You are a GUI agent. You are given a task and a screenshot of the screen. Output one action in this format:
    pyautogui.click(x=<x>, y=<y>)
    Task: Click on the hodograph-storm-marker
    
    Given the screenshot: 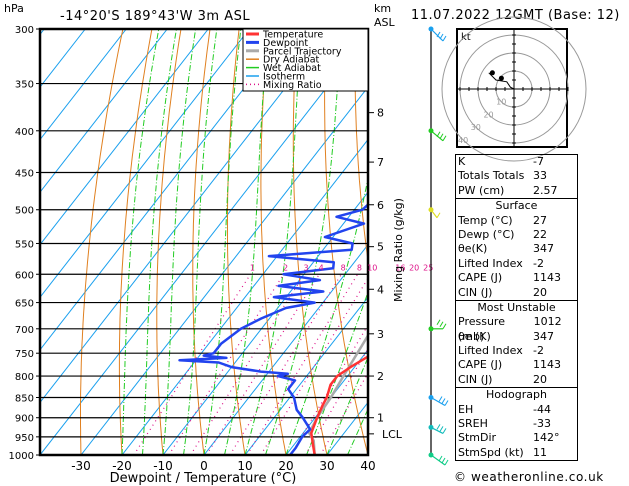 What is the action you would take?
    pyautogui.click(x=492, y=73)
    